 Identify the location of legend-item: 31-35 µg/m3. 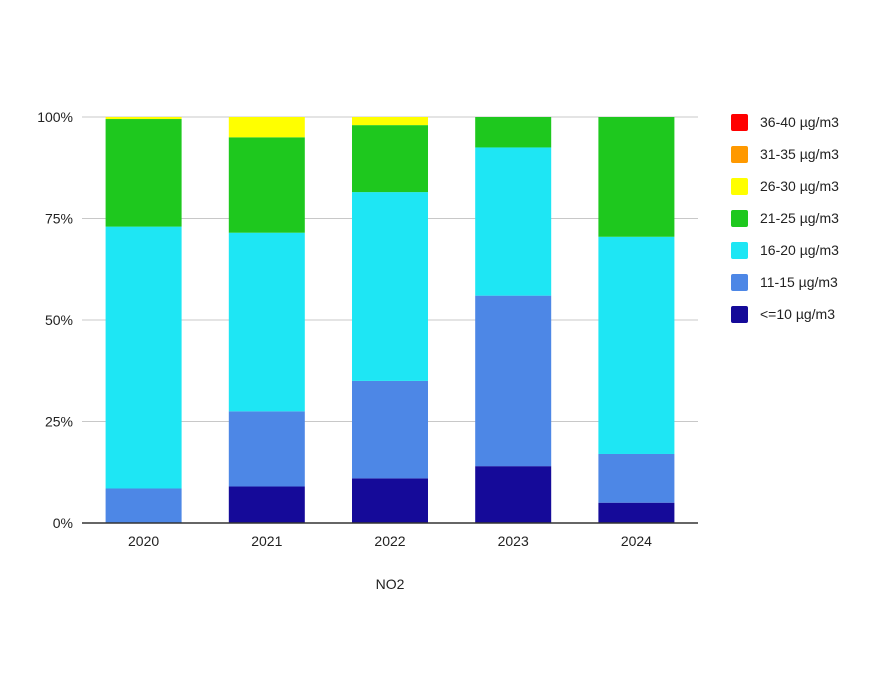
(785, 154).